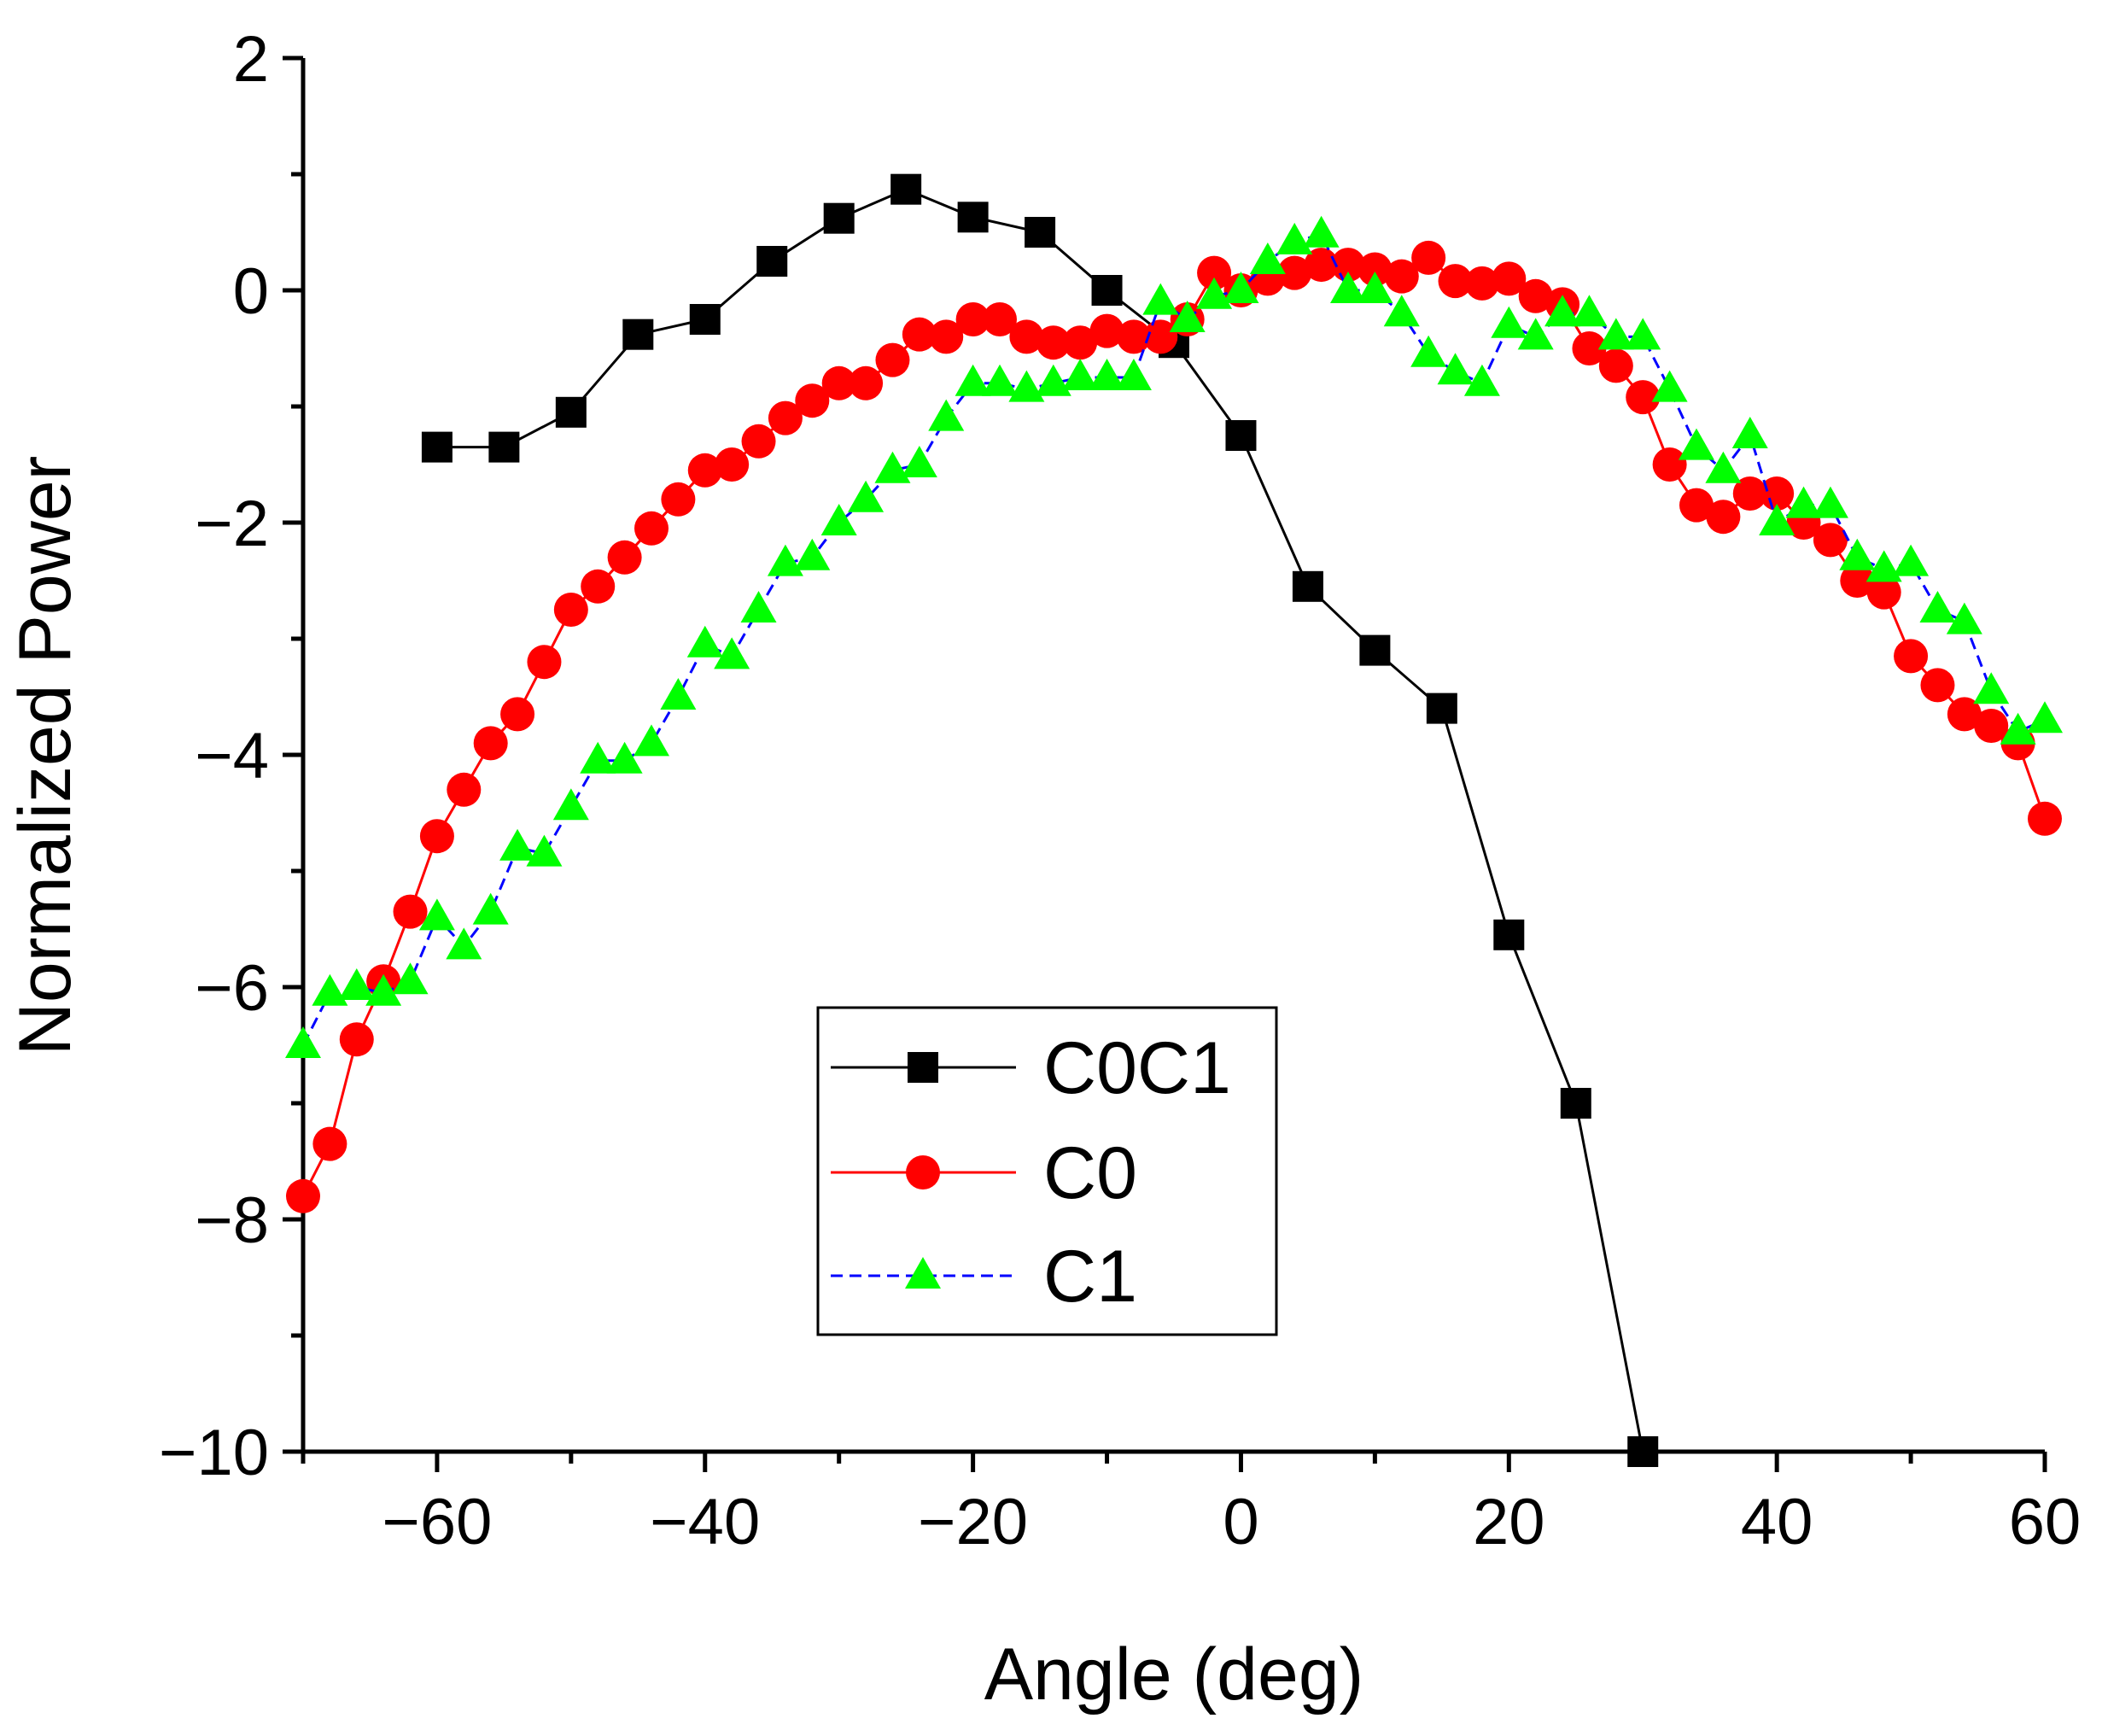 Image resolution: width=2102 pixels, height=1736 pixels. Describe the element at coordinates (1031, 1068) in the screenshot. I see `legend-entry-c0c1: C0C1` at that location.